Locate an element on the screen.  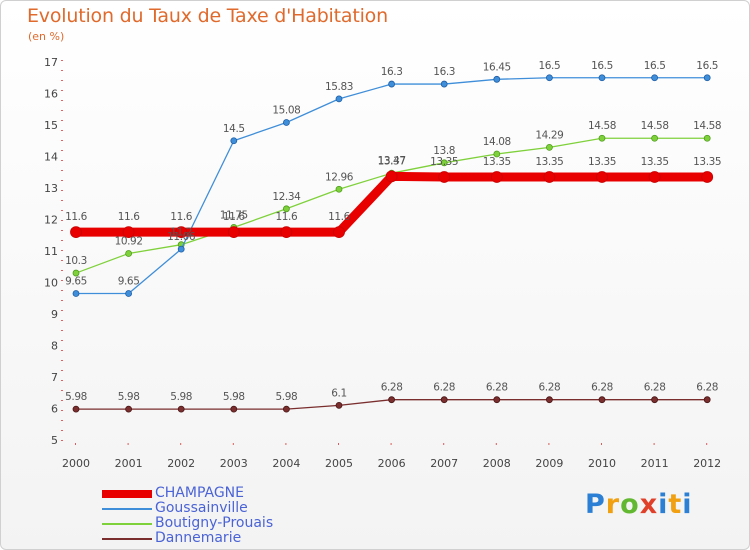
y-tick-label: 16 is located at coordinates (51, 94).